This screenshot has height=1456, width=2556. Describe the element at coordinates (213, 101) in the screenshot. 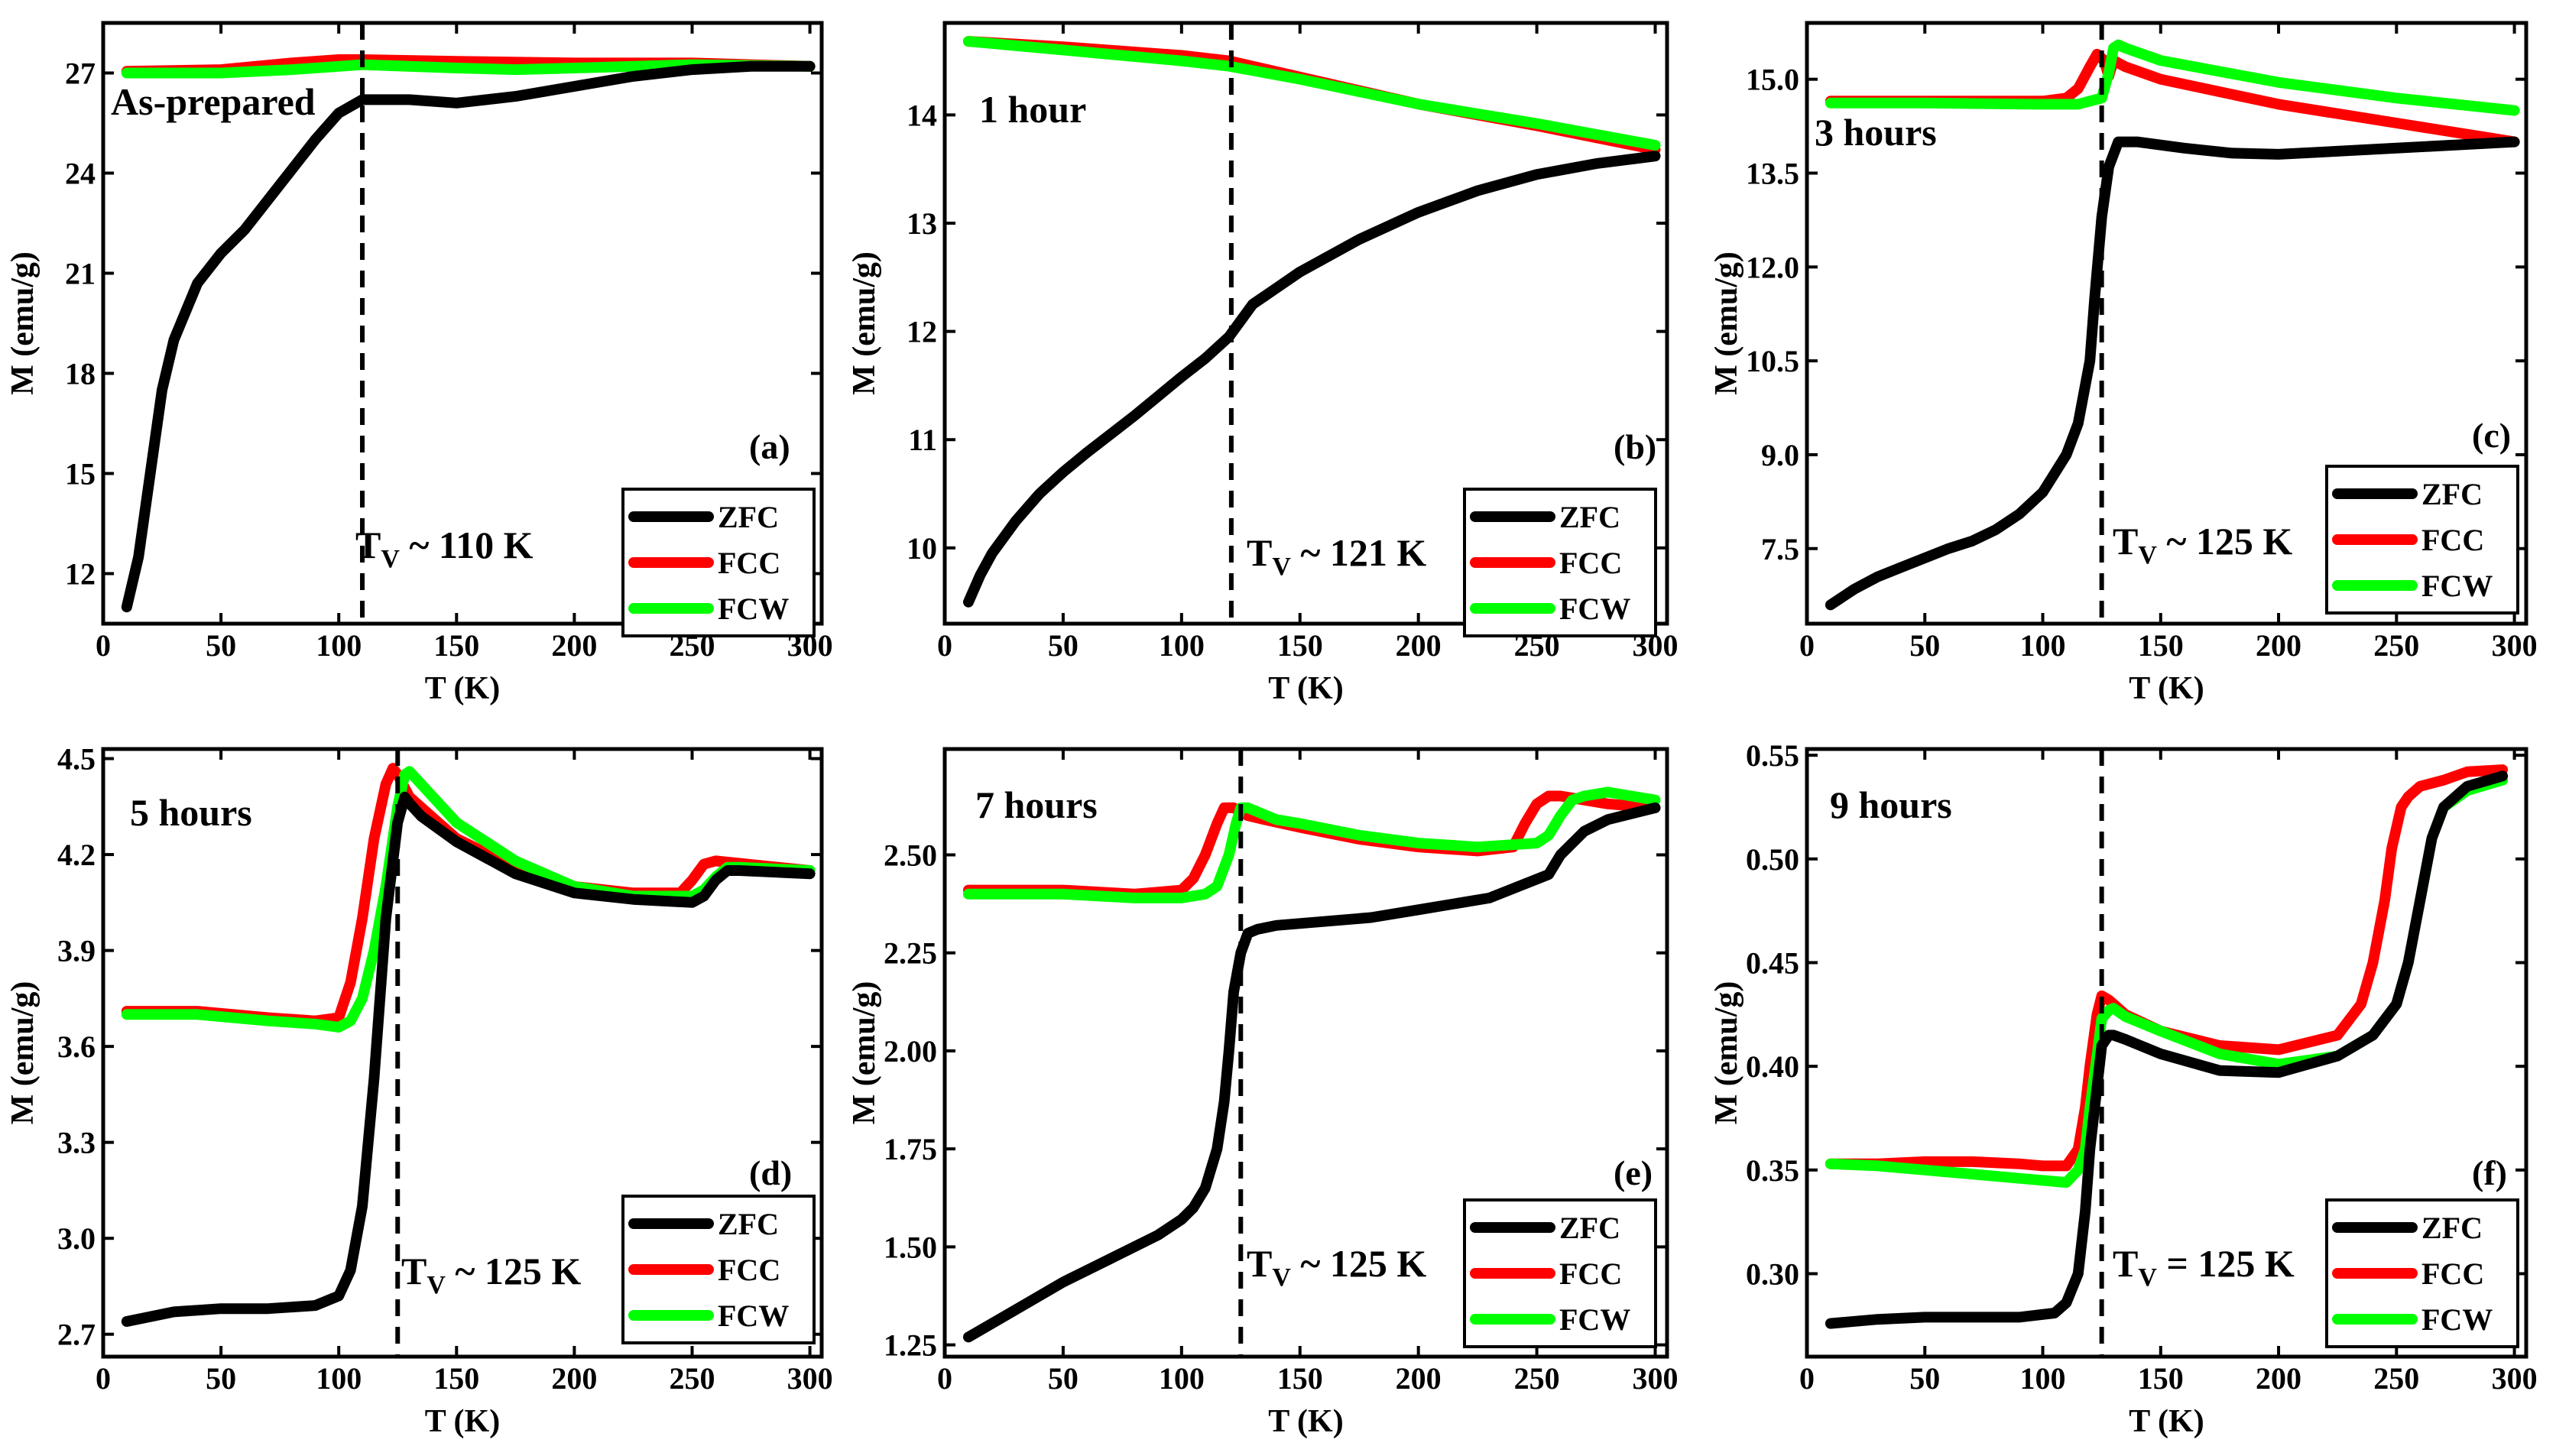

I see `sample-label: As-prepared` at that location.